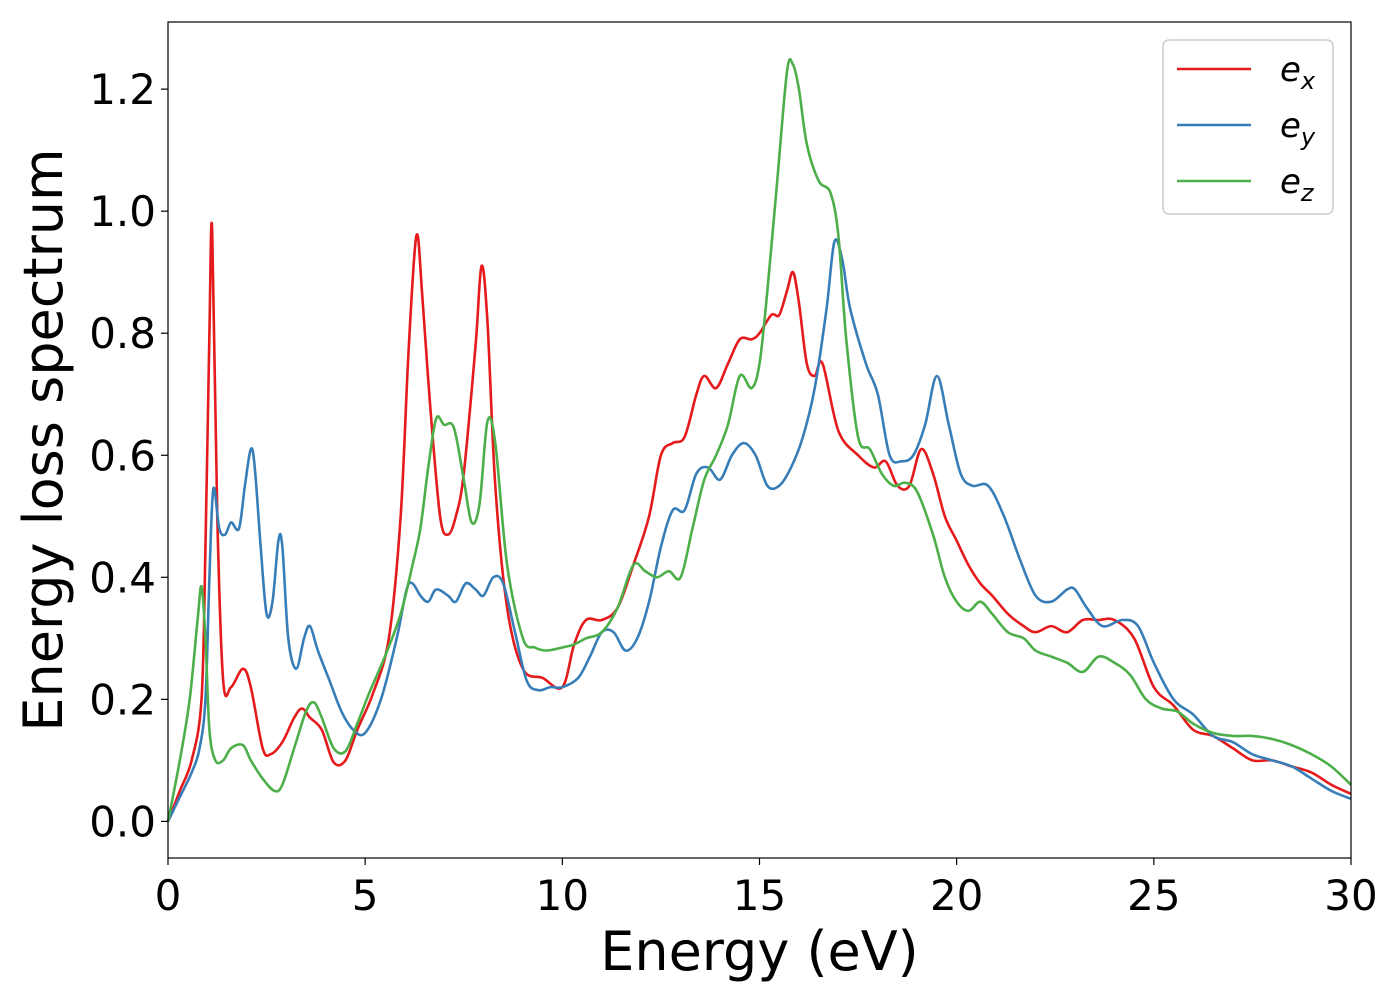 This screenshot has width=1400, height=1000. I want to click on y-axis: 0.0 0.2 0.4 0.6 0.8 1.0 1.2, so click(128, 455).